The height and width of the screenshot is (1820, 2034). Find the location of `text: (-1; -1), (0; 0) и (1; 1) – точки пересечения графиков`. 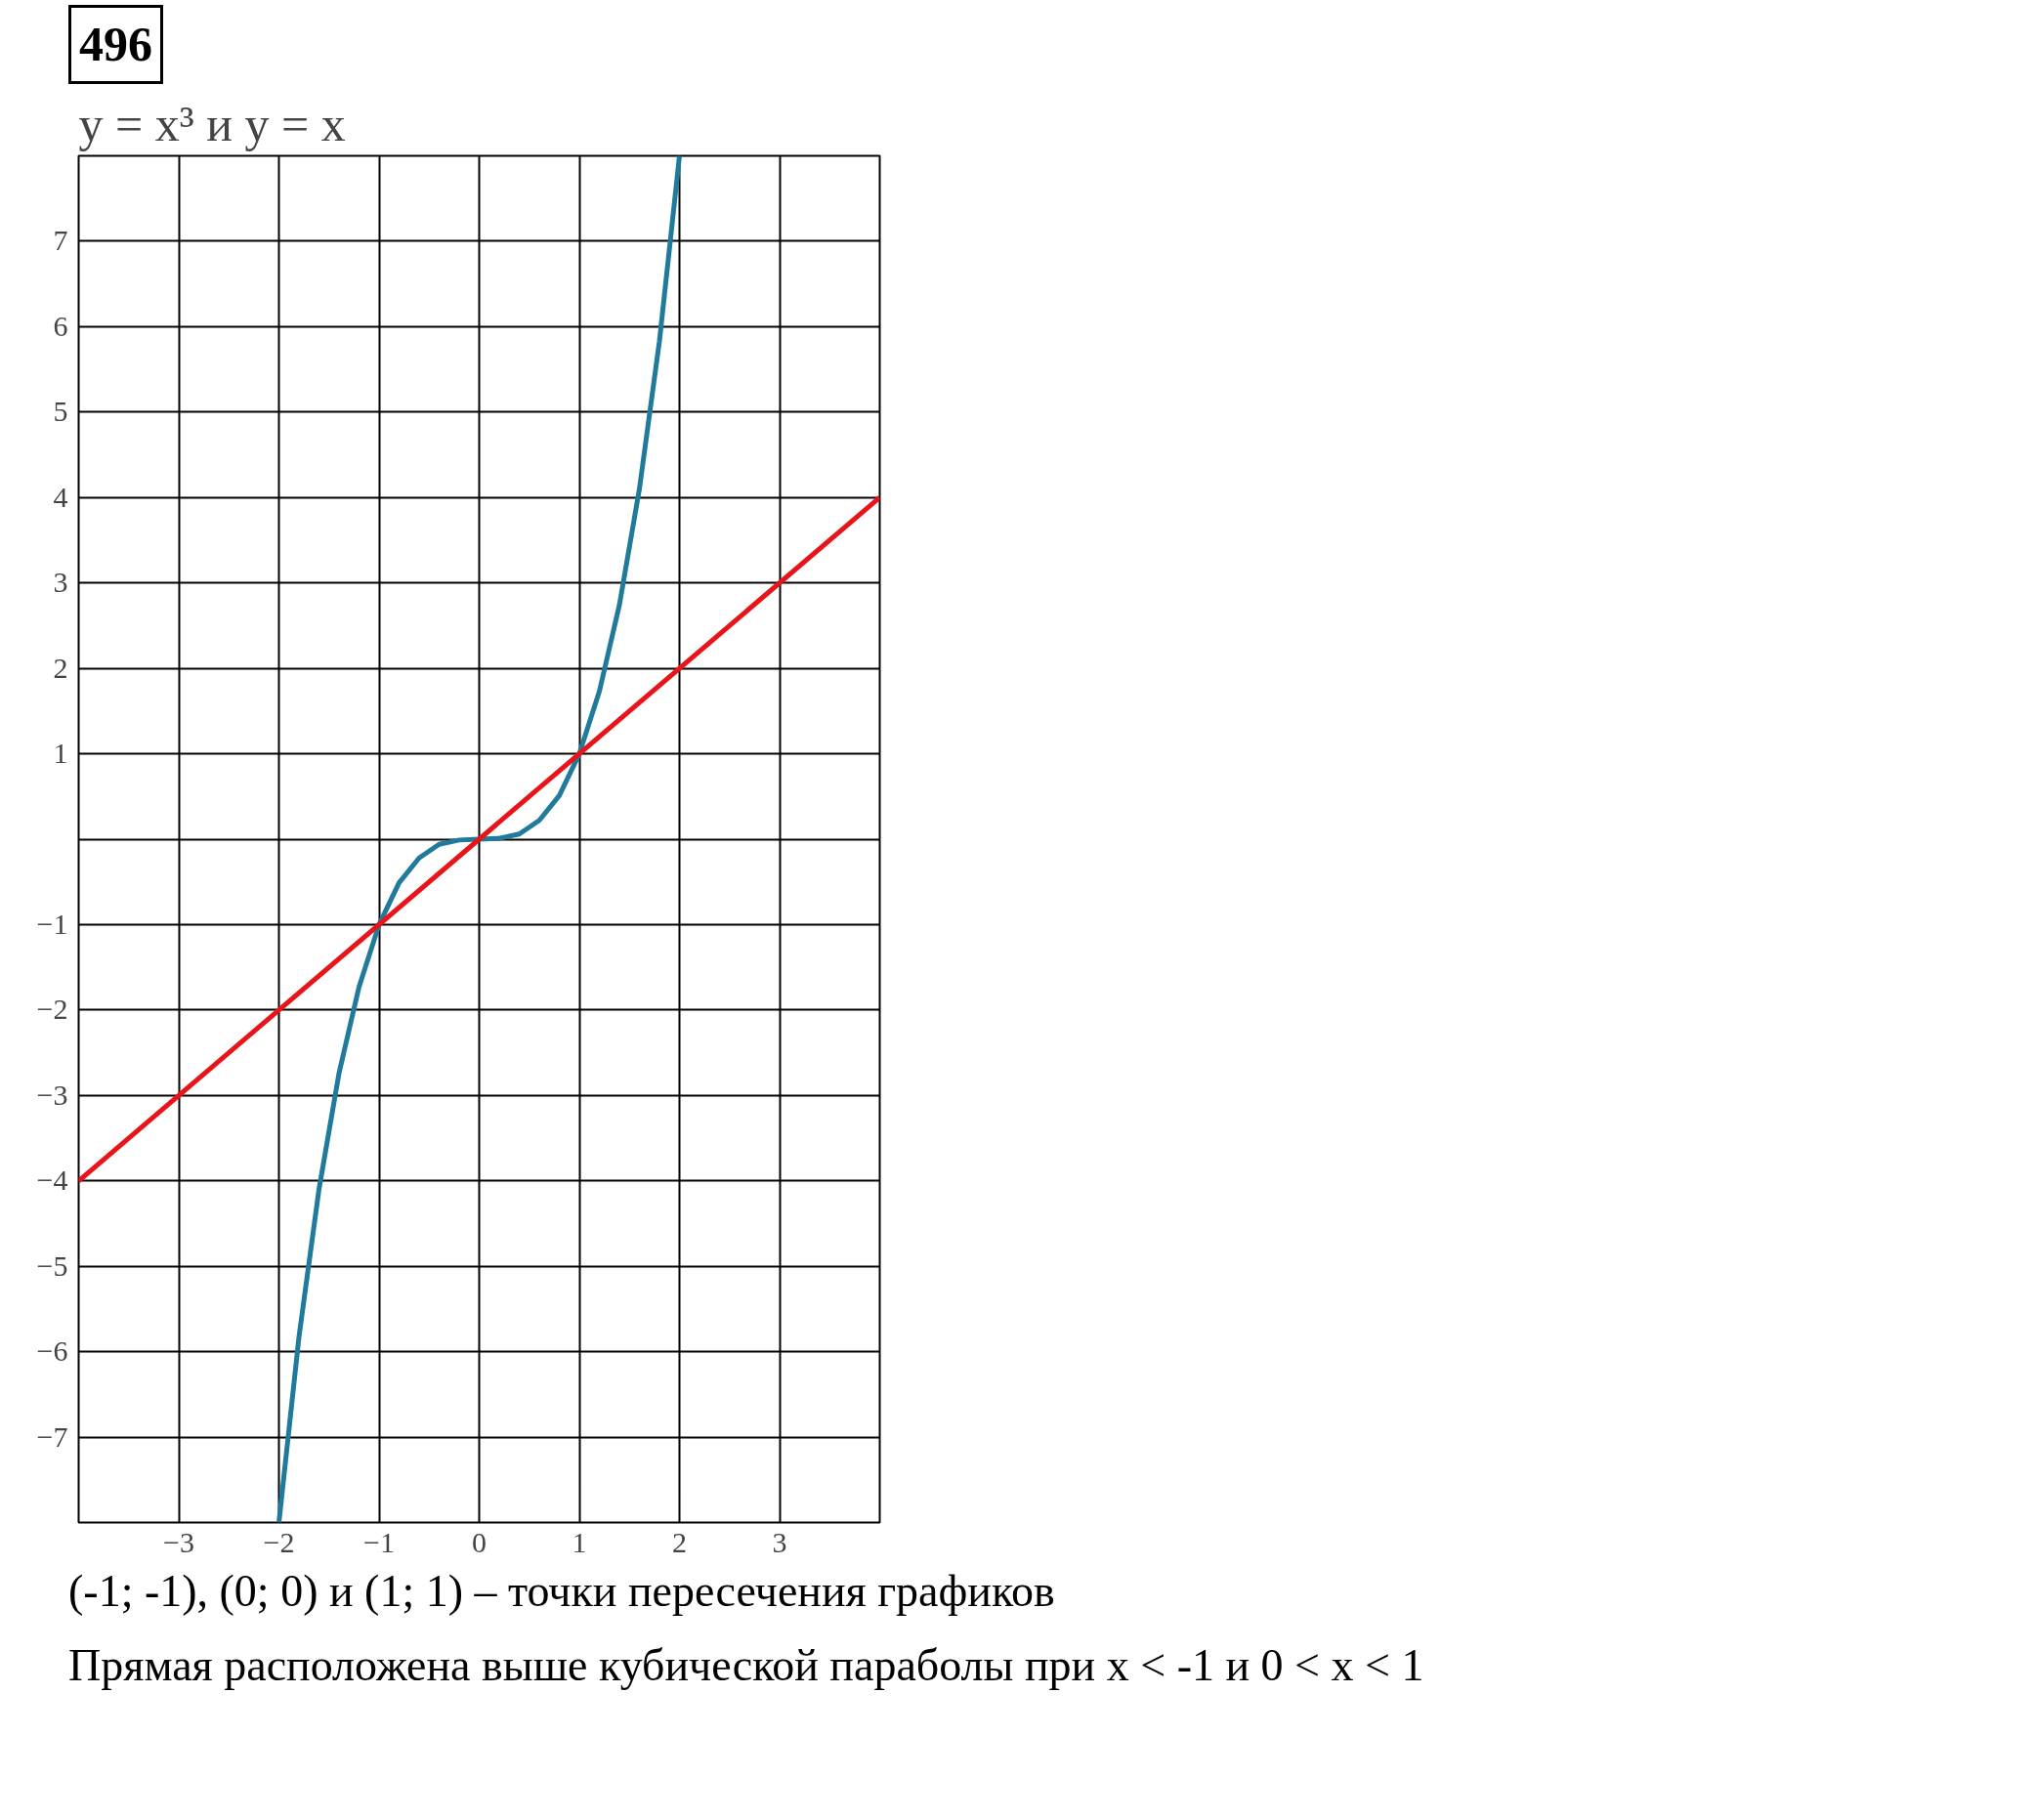

text: (-1; -1), (0; 0) и (1; 1) – точки пересечения графиков is located at coordinates (562, 1592).